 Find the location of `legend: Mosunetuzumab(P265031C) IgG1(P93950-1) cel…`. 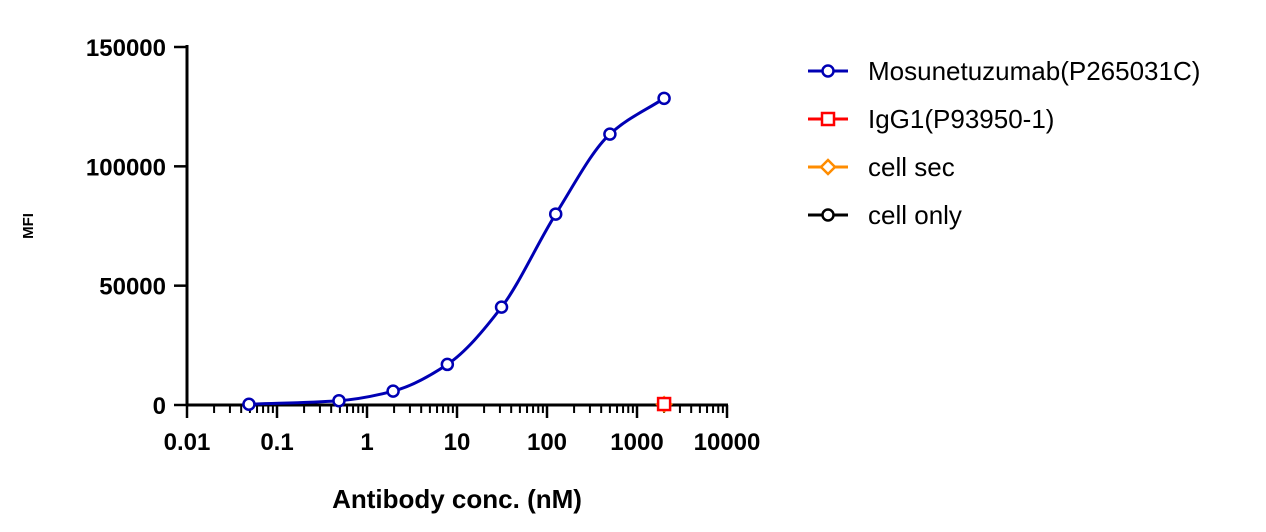

legend: Mosunetuzumab(P265031C) IgG1(P93950-1) cel… is located at coordinates (1004, 143).